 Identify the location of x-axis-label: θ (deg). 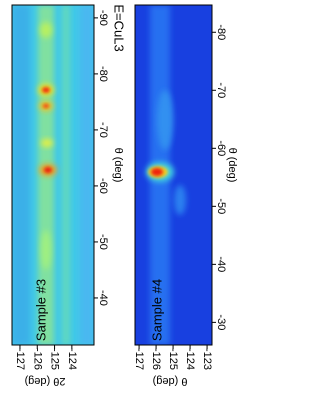
(170, 381).